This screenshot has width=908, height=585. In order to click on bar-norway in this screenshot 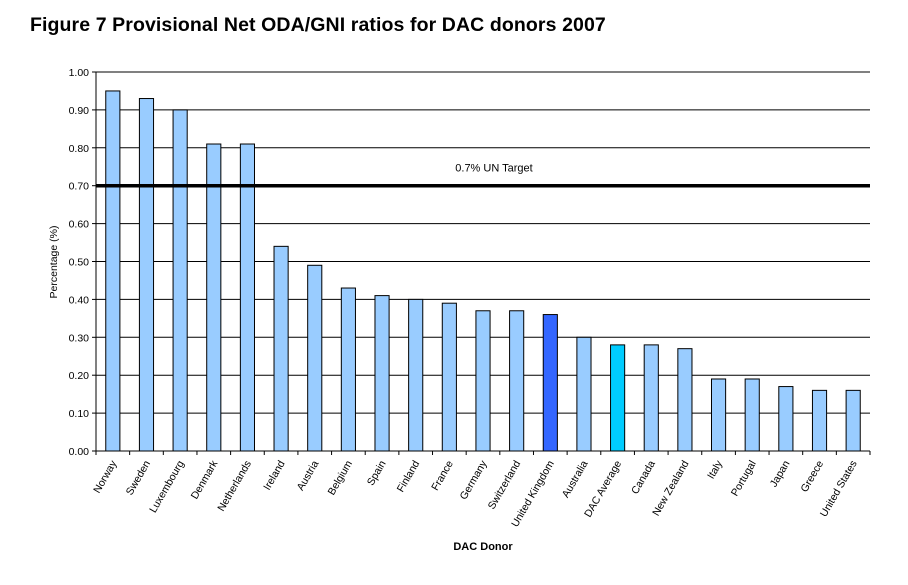, I will do `click(113, 271)`.